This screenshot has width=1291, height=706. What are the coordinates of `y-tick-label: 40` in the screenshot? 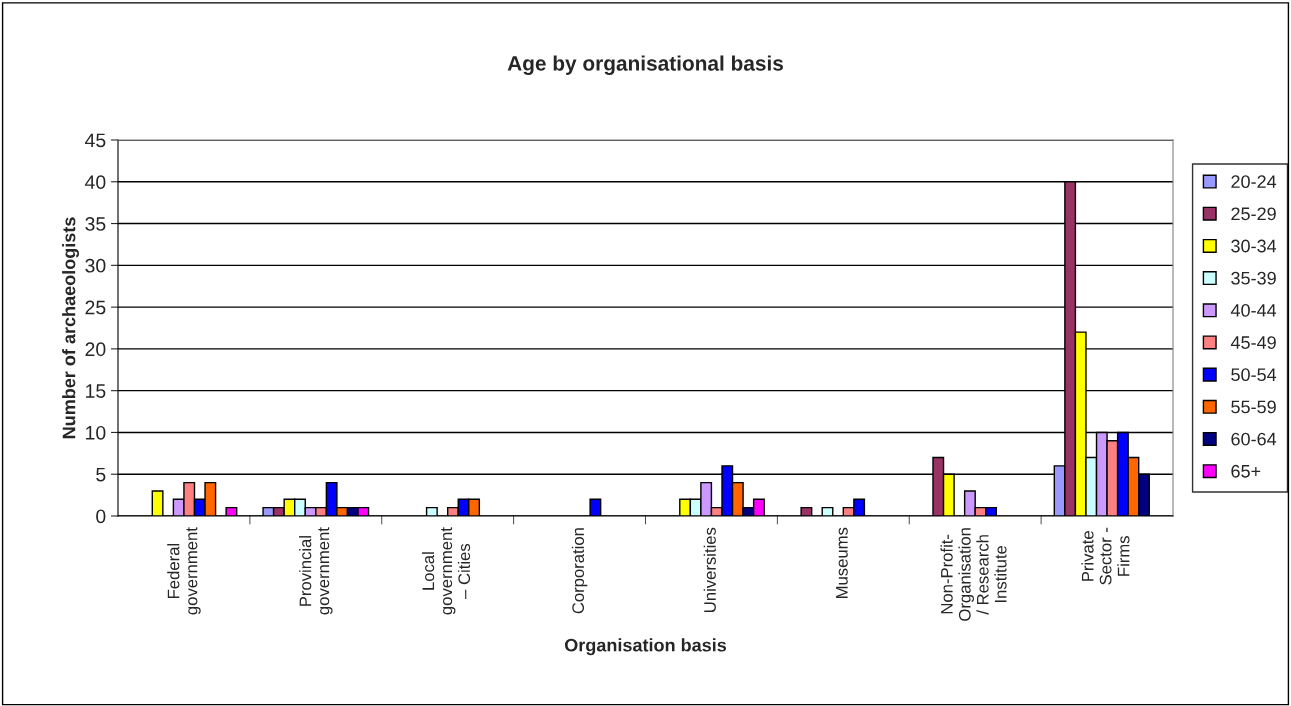 It's located at (95, 182).